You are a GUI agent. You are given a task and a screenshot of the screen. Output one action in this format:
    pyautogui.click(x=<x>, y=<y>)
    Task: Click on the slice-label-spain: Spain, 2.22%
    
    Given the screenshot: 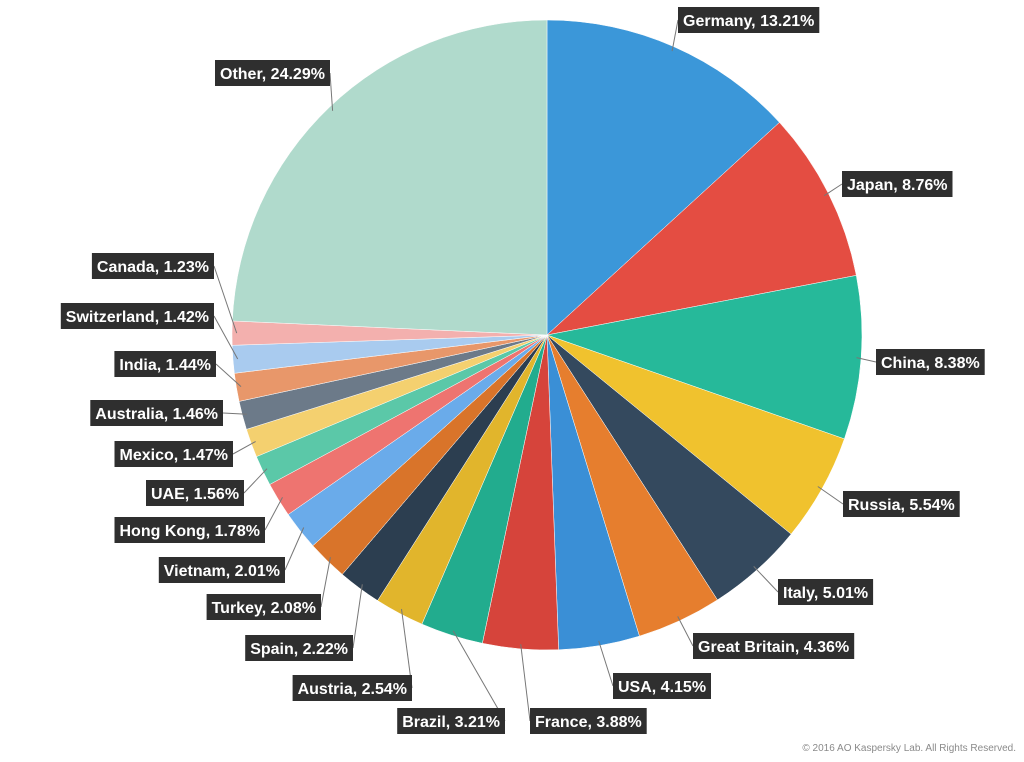 What is the action you would take?
    pyautogui.click(x=299, y=648)
    